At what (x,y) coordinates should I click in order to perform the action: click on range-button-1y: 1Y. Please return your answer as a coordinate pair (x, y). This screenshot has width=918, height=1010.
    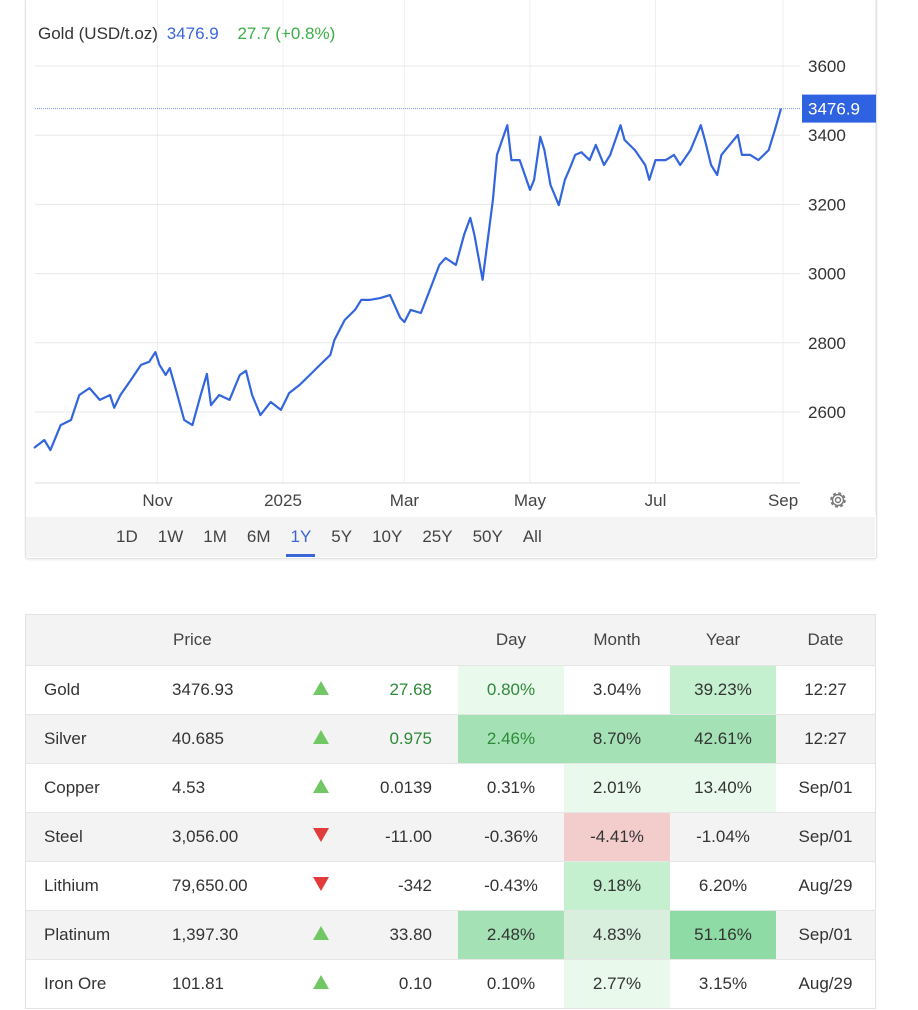
    Looking at the image, I should click on (300, 537).